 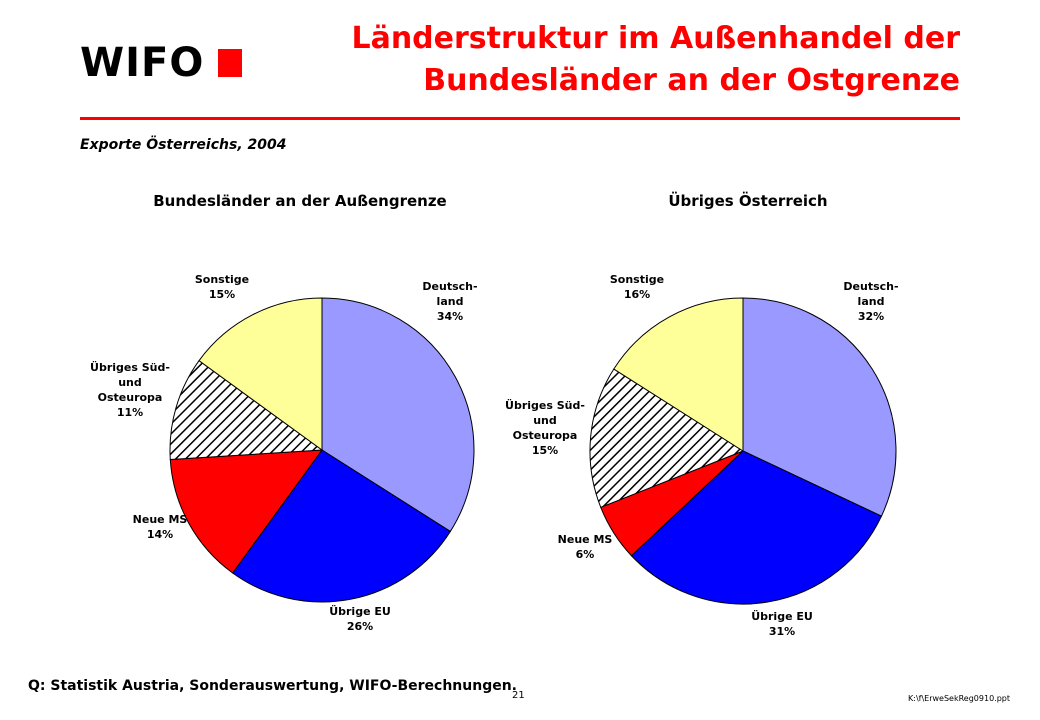 I want to click on chart-title-right: Übriges Österreich, so click(x=748, y=201).